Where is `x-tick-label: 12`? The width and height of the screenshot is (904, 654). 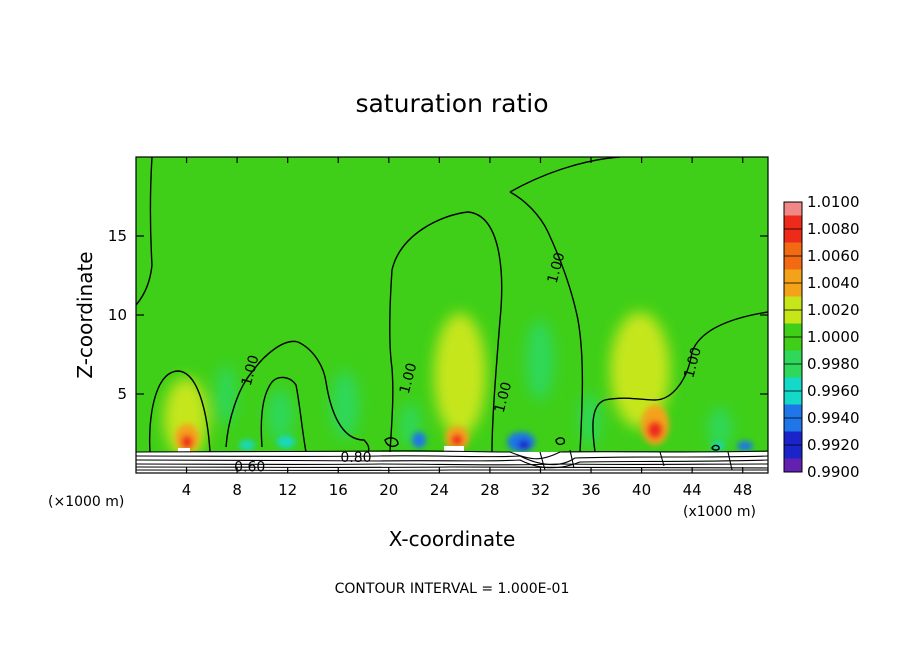 x-tick-label: 12 is located at coordinates (287, 490).